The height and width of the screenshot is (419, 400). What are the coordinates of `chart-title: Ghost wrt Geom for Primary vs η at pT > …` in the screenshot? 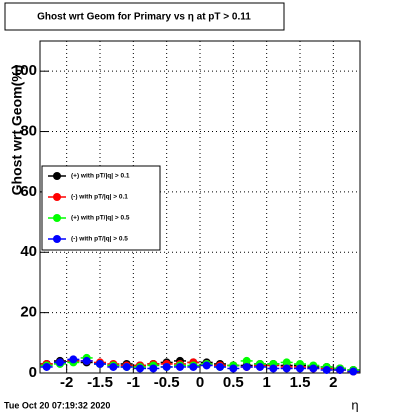 It's located at (144, 17).